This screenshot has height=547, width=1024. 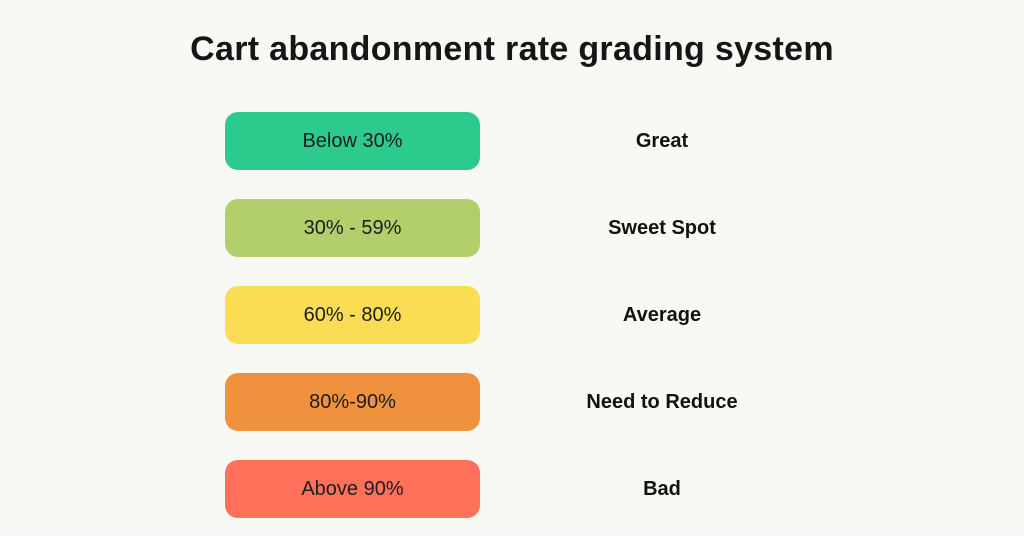 I want to click on grading-row: 30% - 59% Sweet Spot, so click(x=534, y=228).